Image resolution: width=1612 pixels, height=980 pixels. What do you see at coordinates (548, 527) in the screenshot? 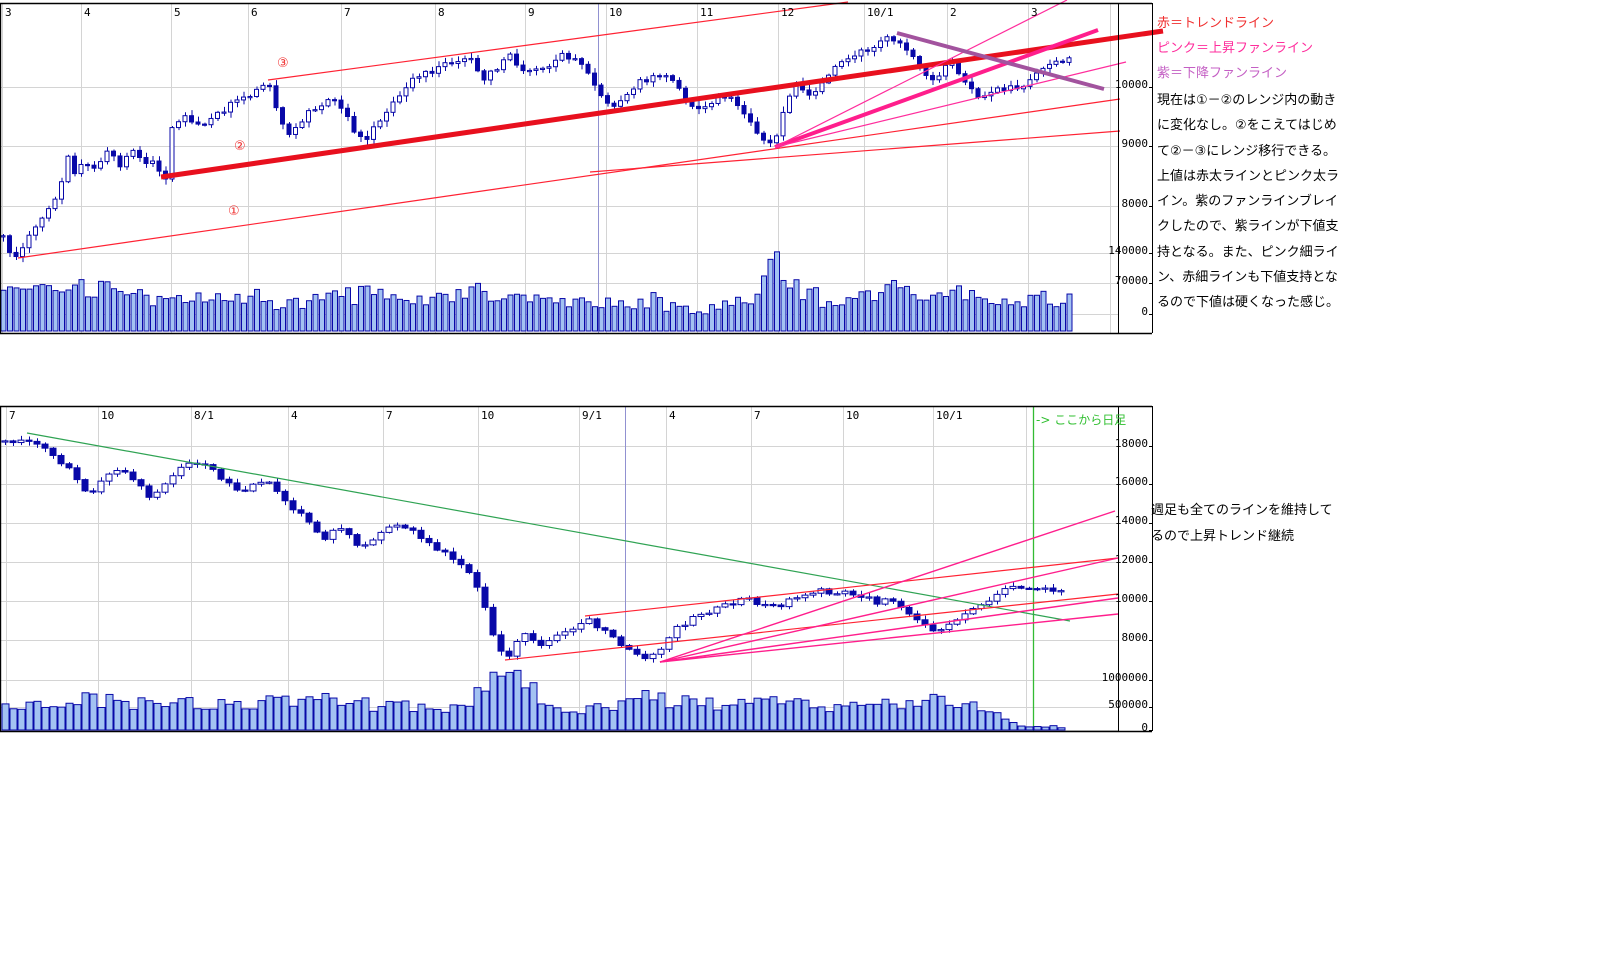
I see `green-downtrend-line` at bounding box center [548, 527].